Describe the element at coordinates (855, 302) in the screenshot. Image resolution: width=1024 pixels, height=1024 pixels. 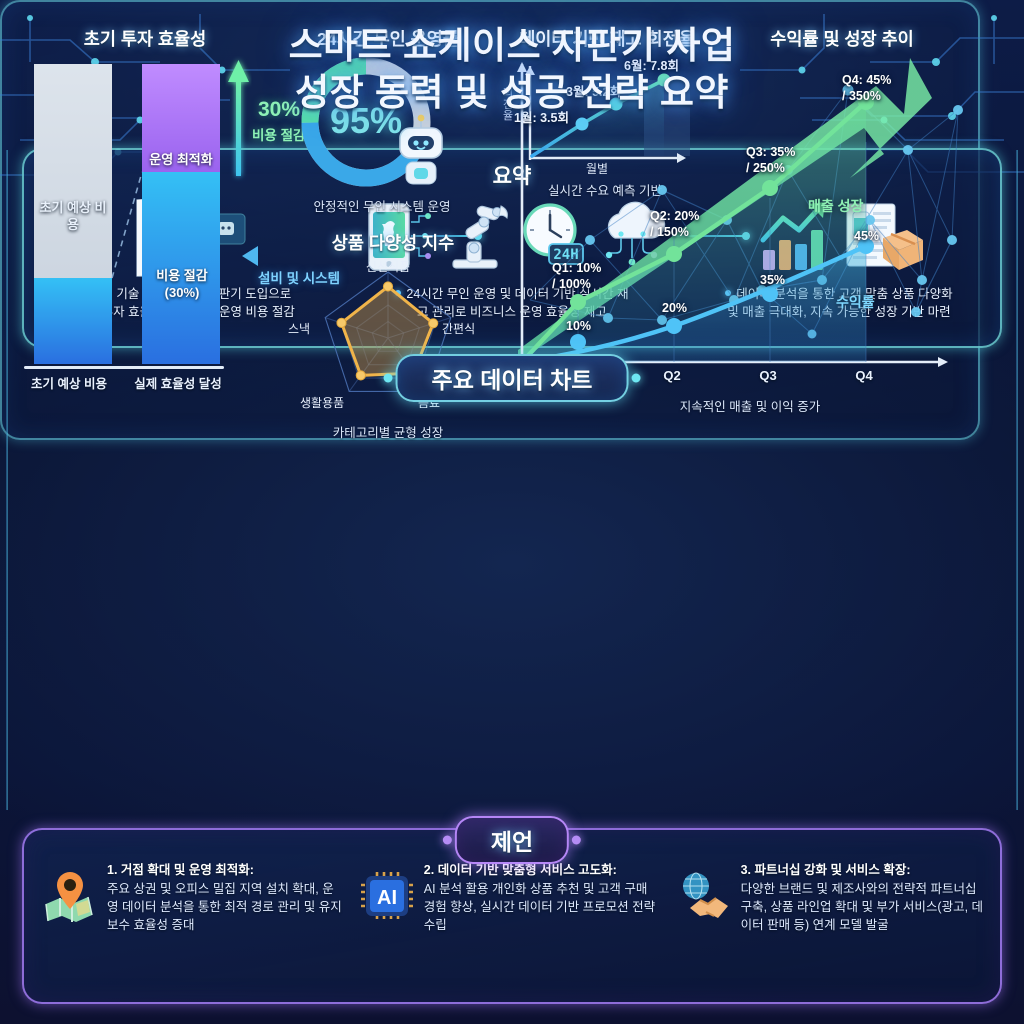
I see `growth-legend-profit: 수익률` at that location.